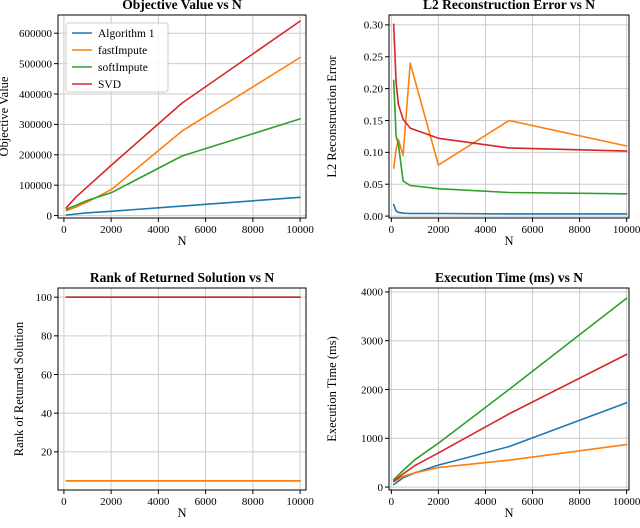 This screenshot has height=528, width=640. I want to click on y-axis-label: Rank of Returned Solution, so click(19, 388).